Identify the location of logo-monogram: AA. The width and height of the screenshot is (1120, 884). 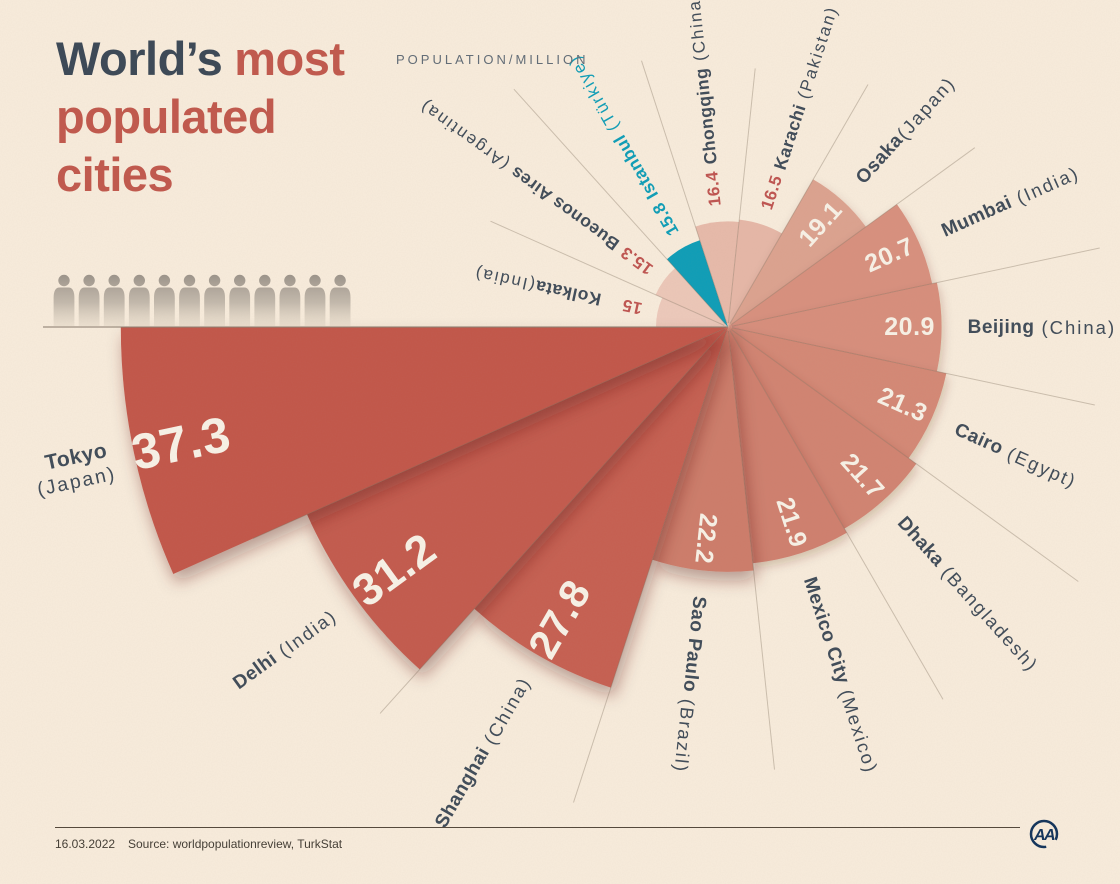
(1044, 835).